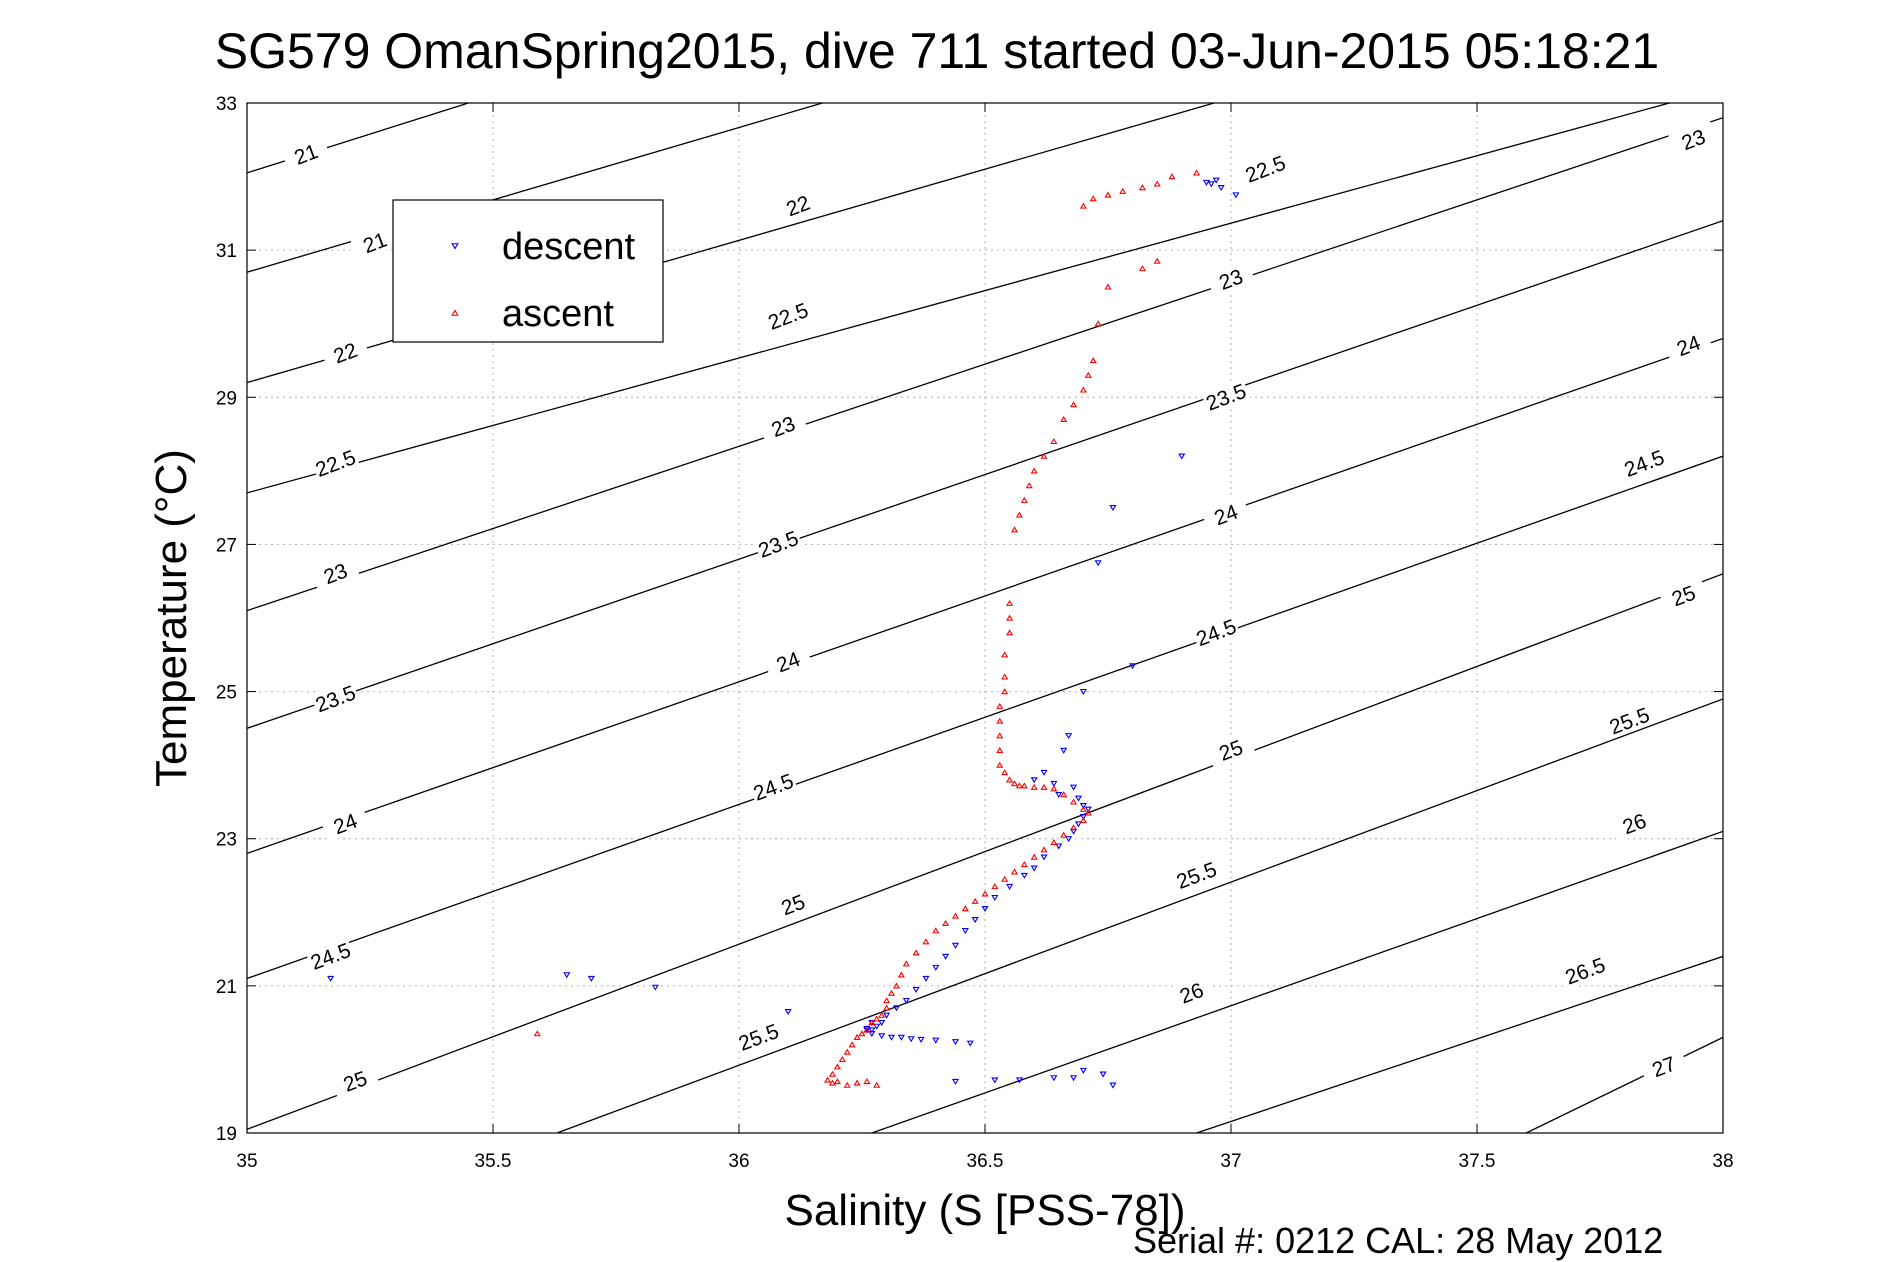 This screenshot has height=1262, width=1891. Describe the element at coordinates (1477, 1161) in the screenshot. I see `x-tick-label: 37.5` at that location.